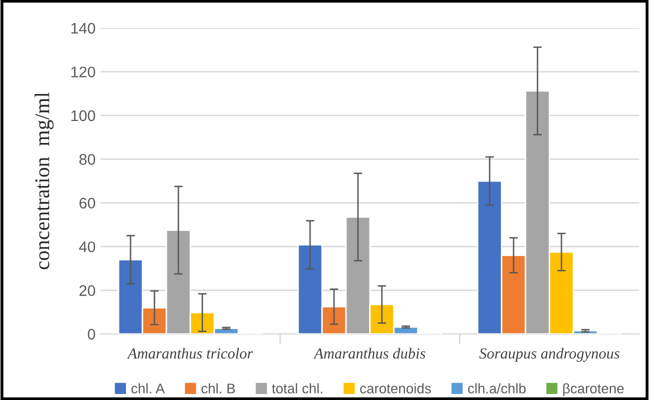 This screenshot has width=649, height=400. I want to click on legend-label: clh.a/chlb, so click(497, 388).